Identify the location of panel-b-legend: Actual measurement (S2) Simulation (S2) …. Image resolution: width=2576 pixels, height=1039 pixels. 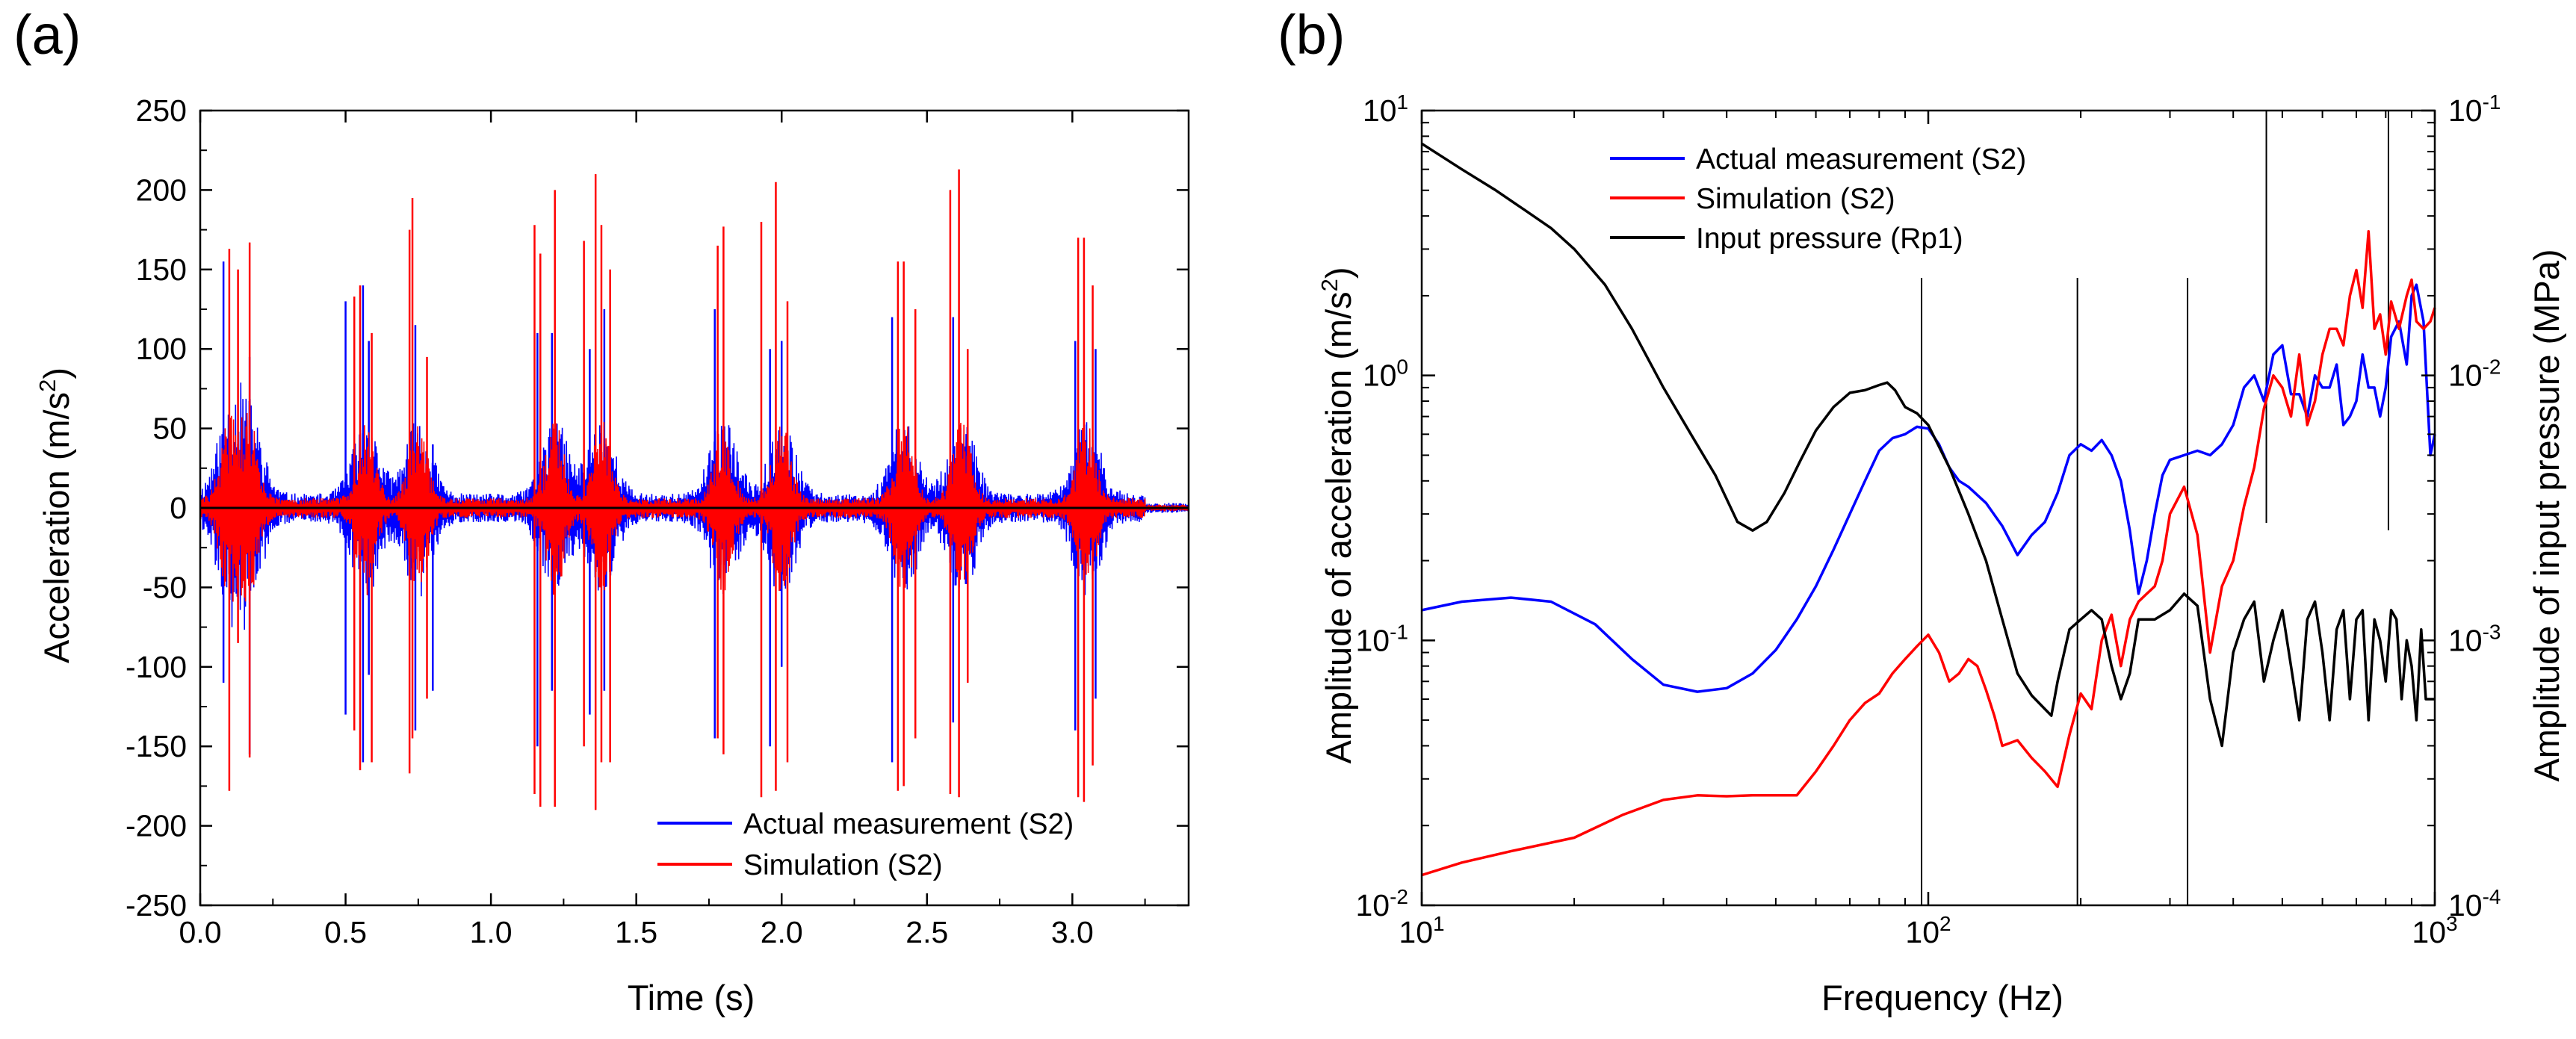
(1818, 199).